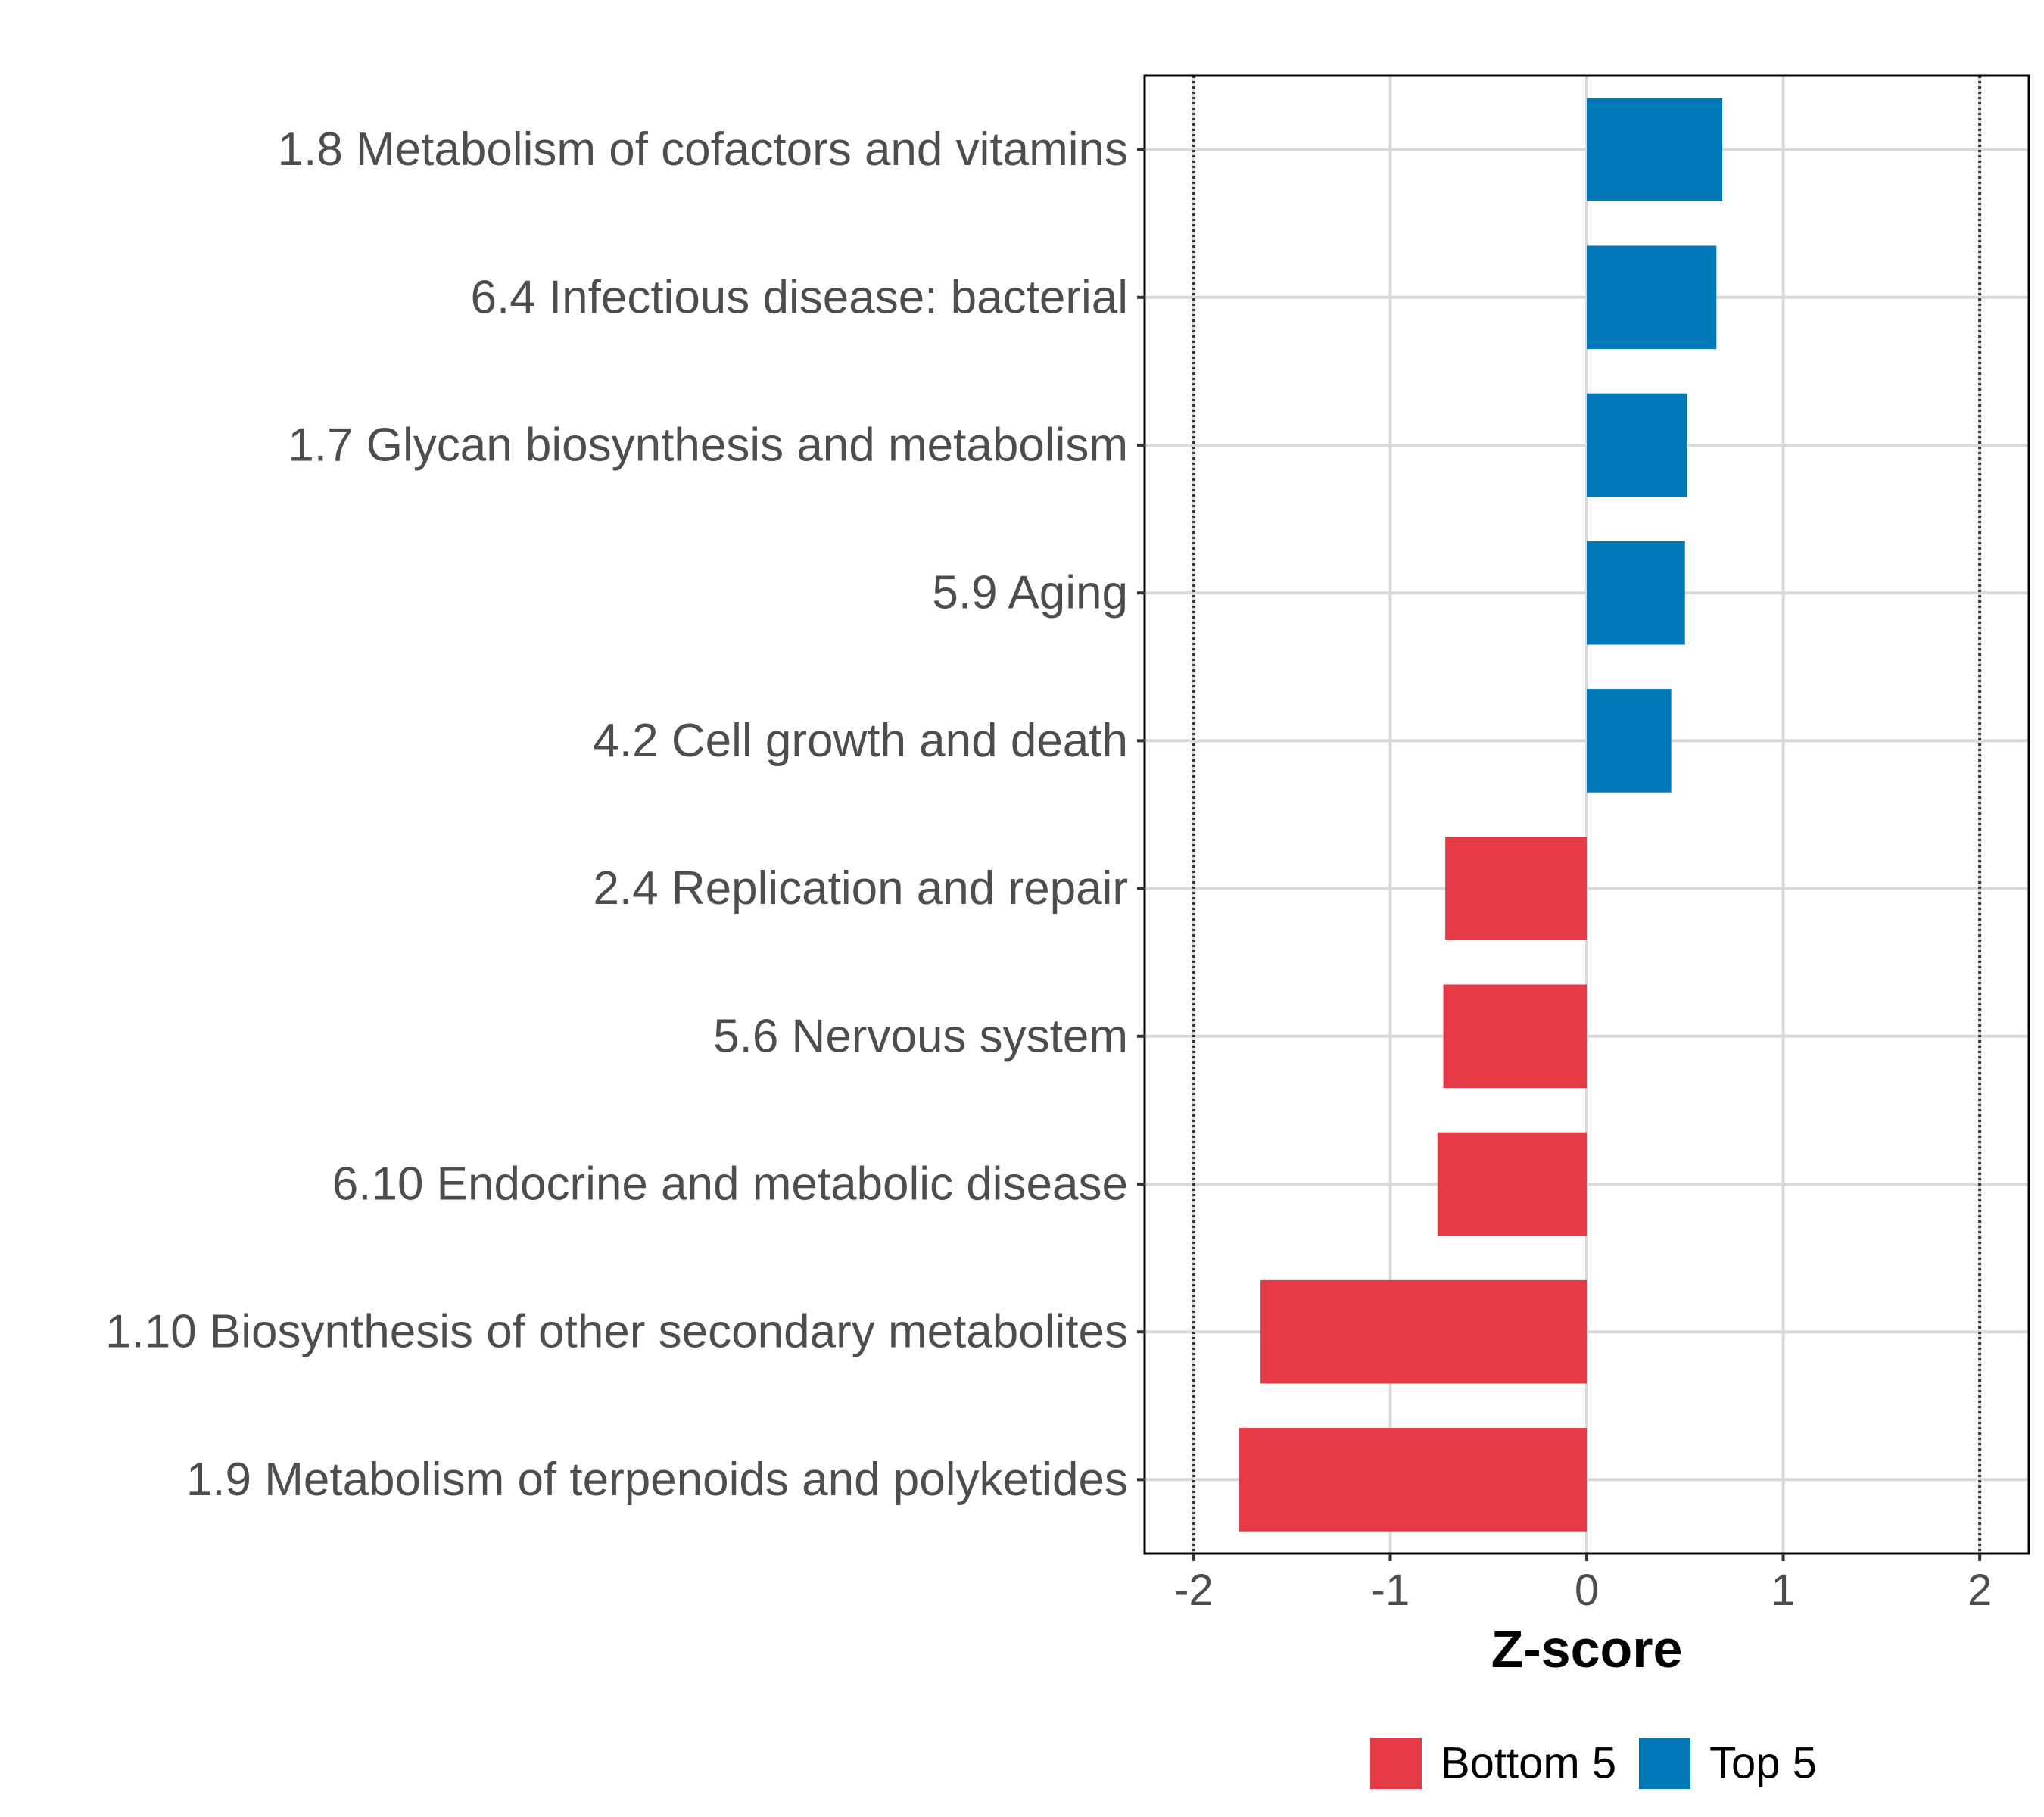  I want to click on category-label: 1.7 Glycan biosynthesis and metabolism, so click(708, 445).